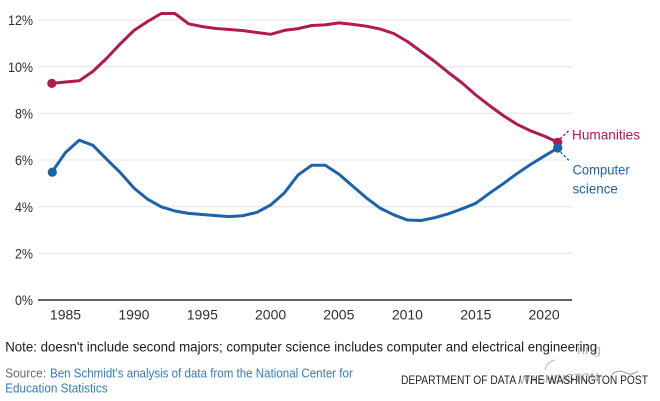 Image resolution: width=660 pixels, height=401 pixels. What do you see at coordinates (65, 315) in the screenshot?
I see `svg-text: 1985` at bounding box center [65, 315].